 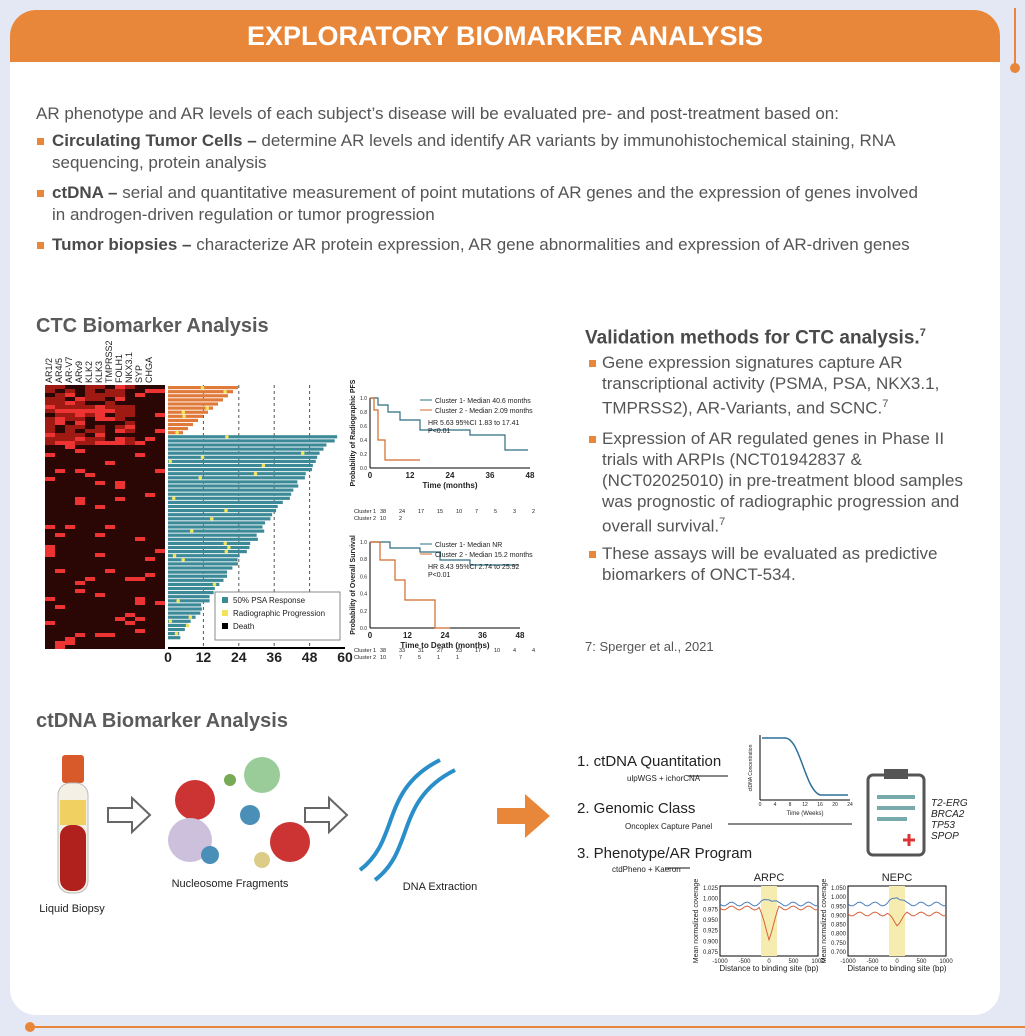 I want to click on y-tick-label: 1.025, so click(x=711, y=889).